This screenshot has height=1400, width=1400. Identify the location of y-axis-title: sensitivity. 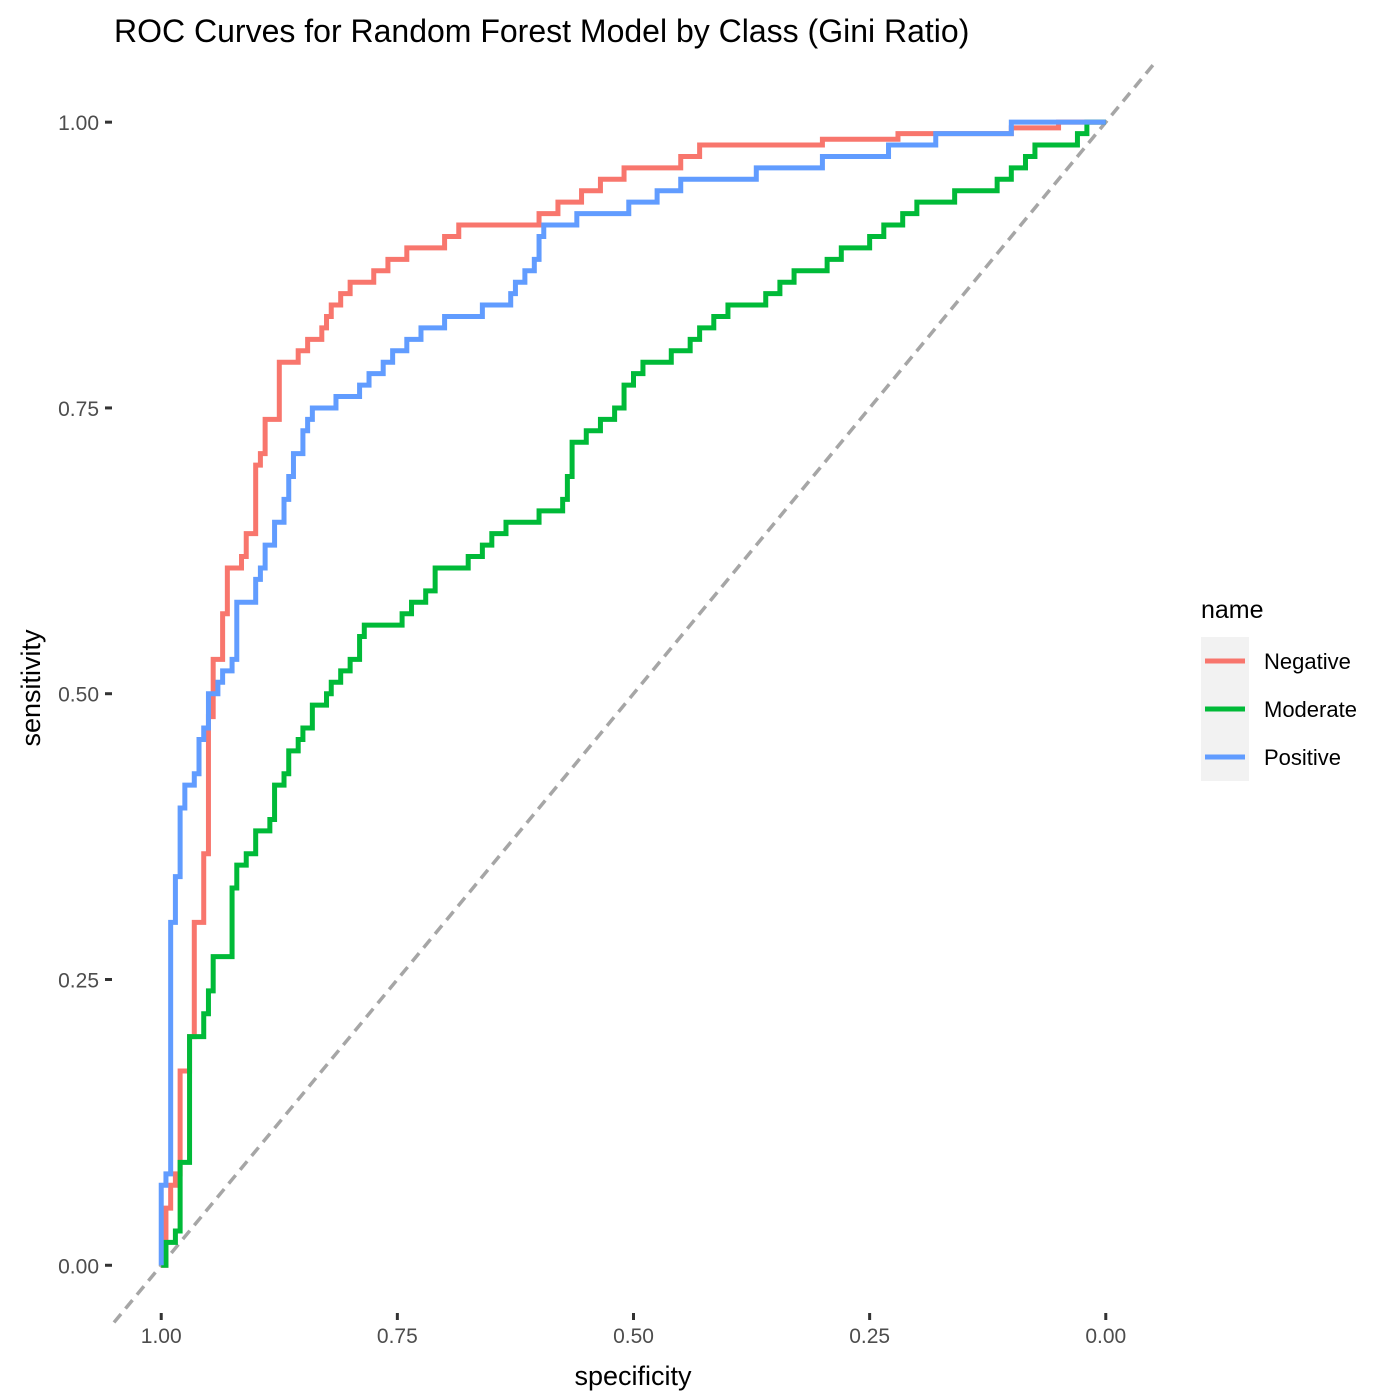
(31, 688).